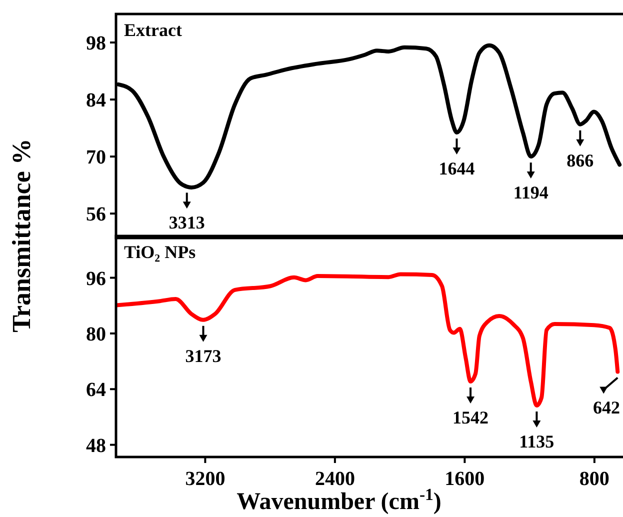  Describe the element at coordinates (96, 215) in the screenshot. I see `y-tick-label: 56` at that location.